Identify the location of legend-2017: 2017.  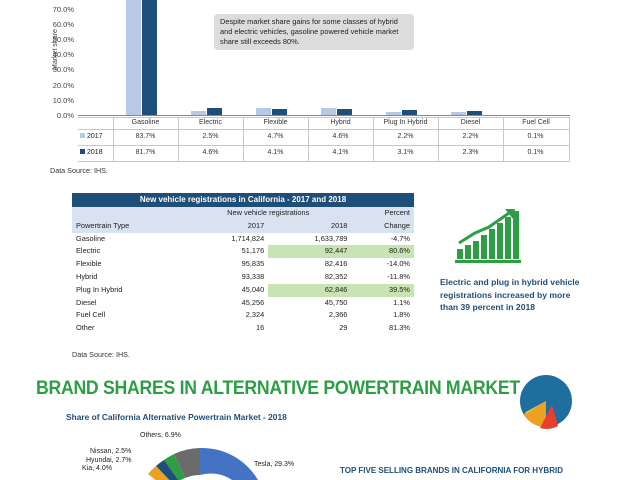
(91, 137).